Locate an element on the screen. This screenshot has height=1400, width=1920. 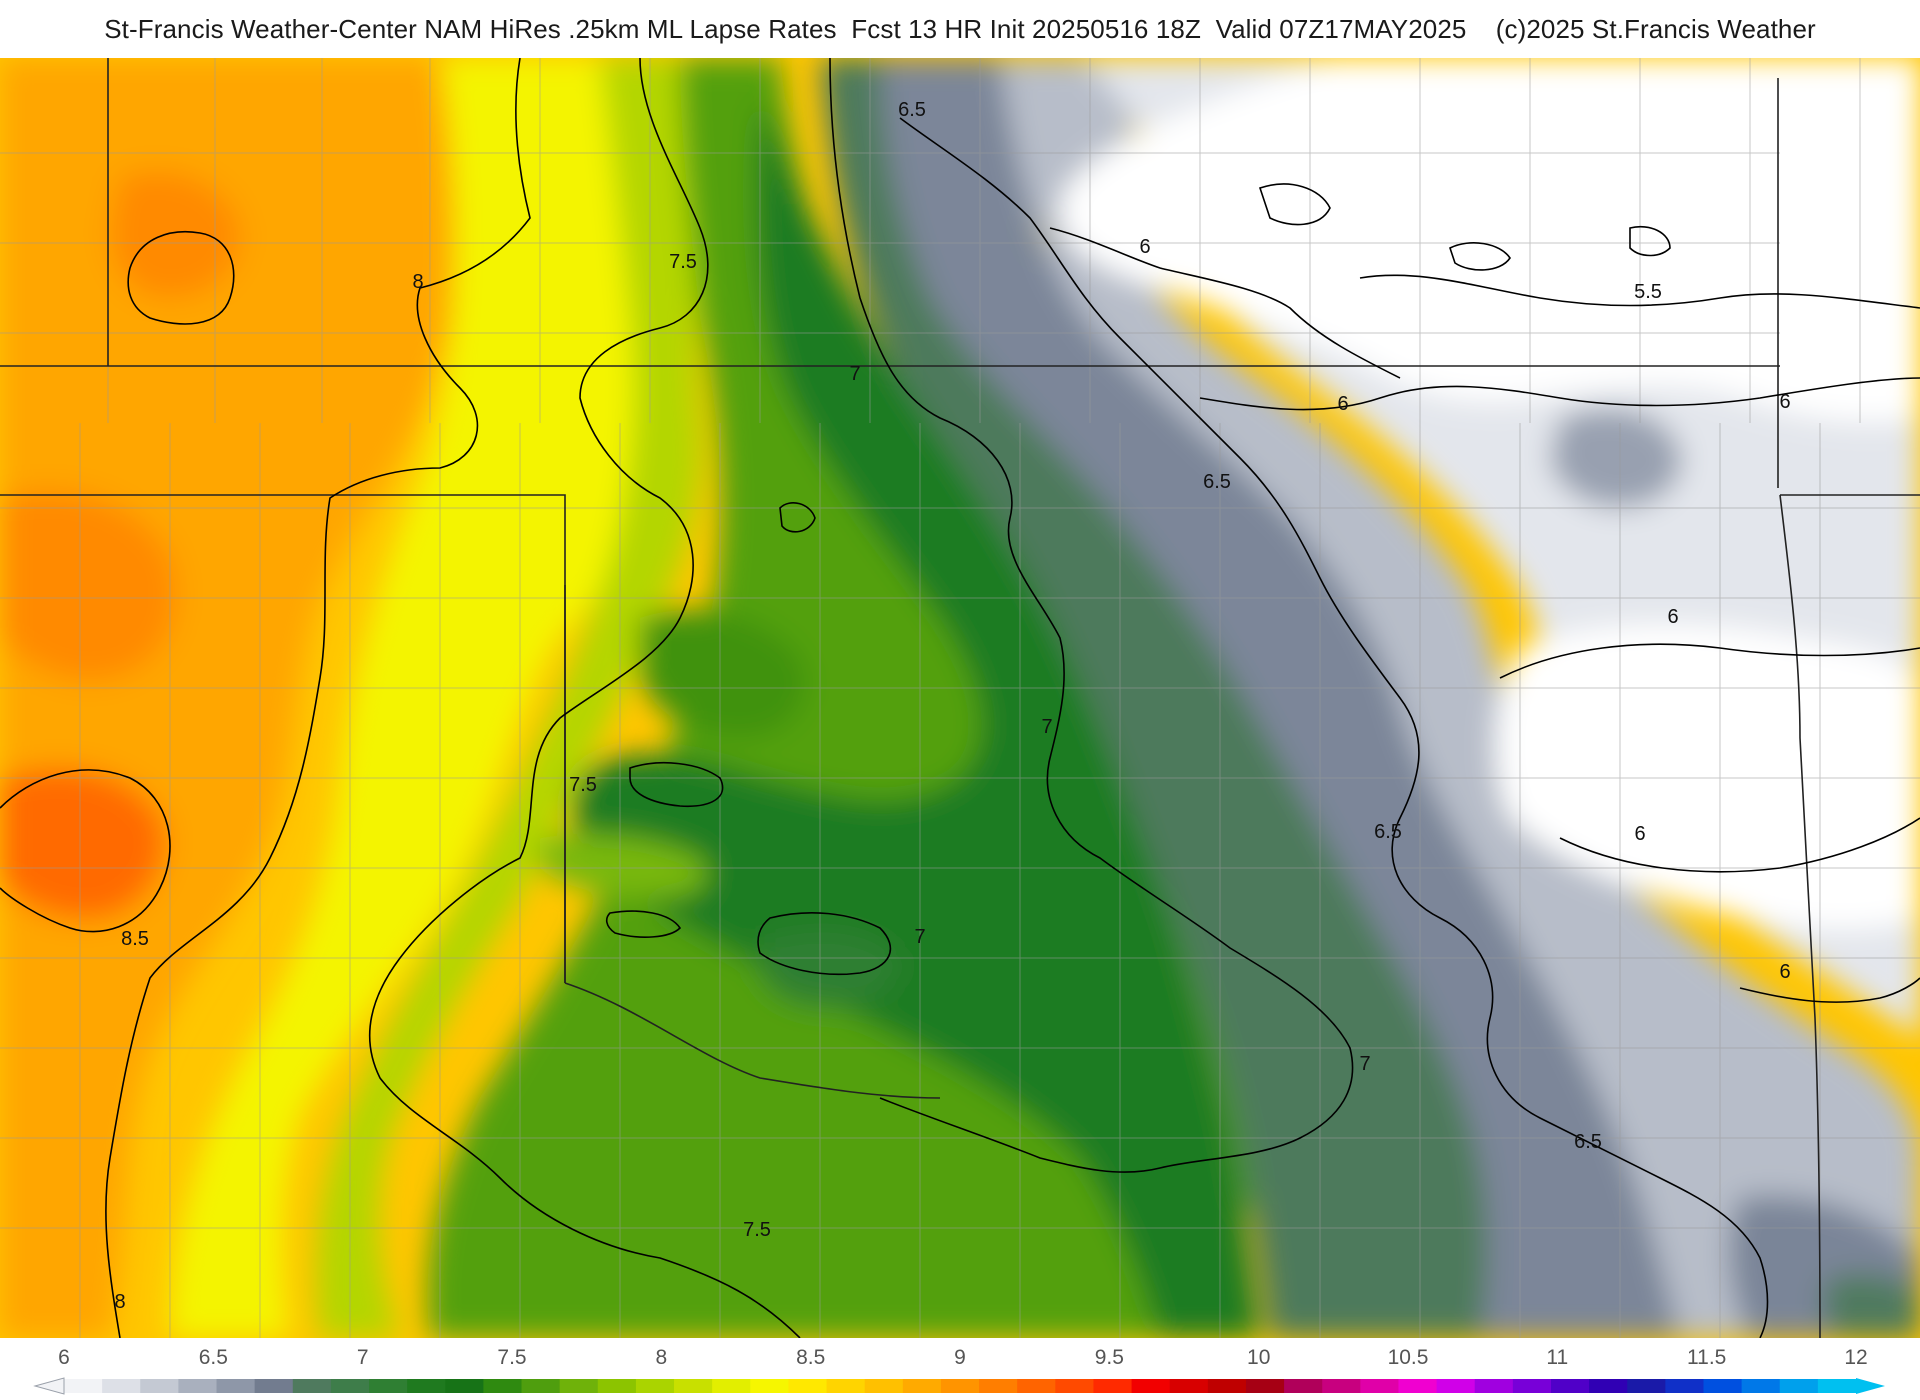
colorbar-tick-label: 9 is located at coordinates (960, 1357).